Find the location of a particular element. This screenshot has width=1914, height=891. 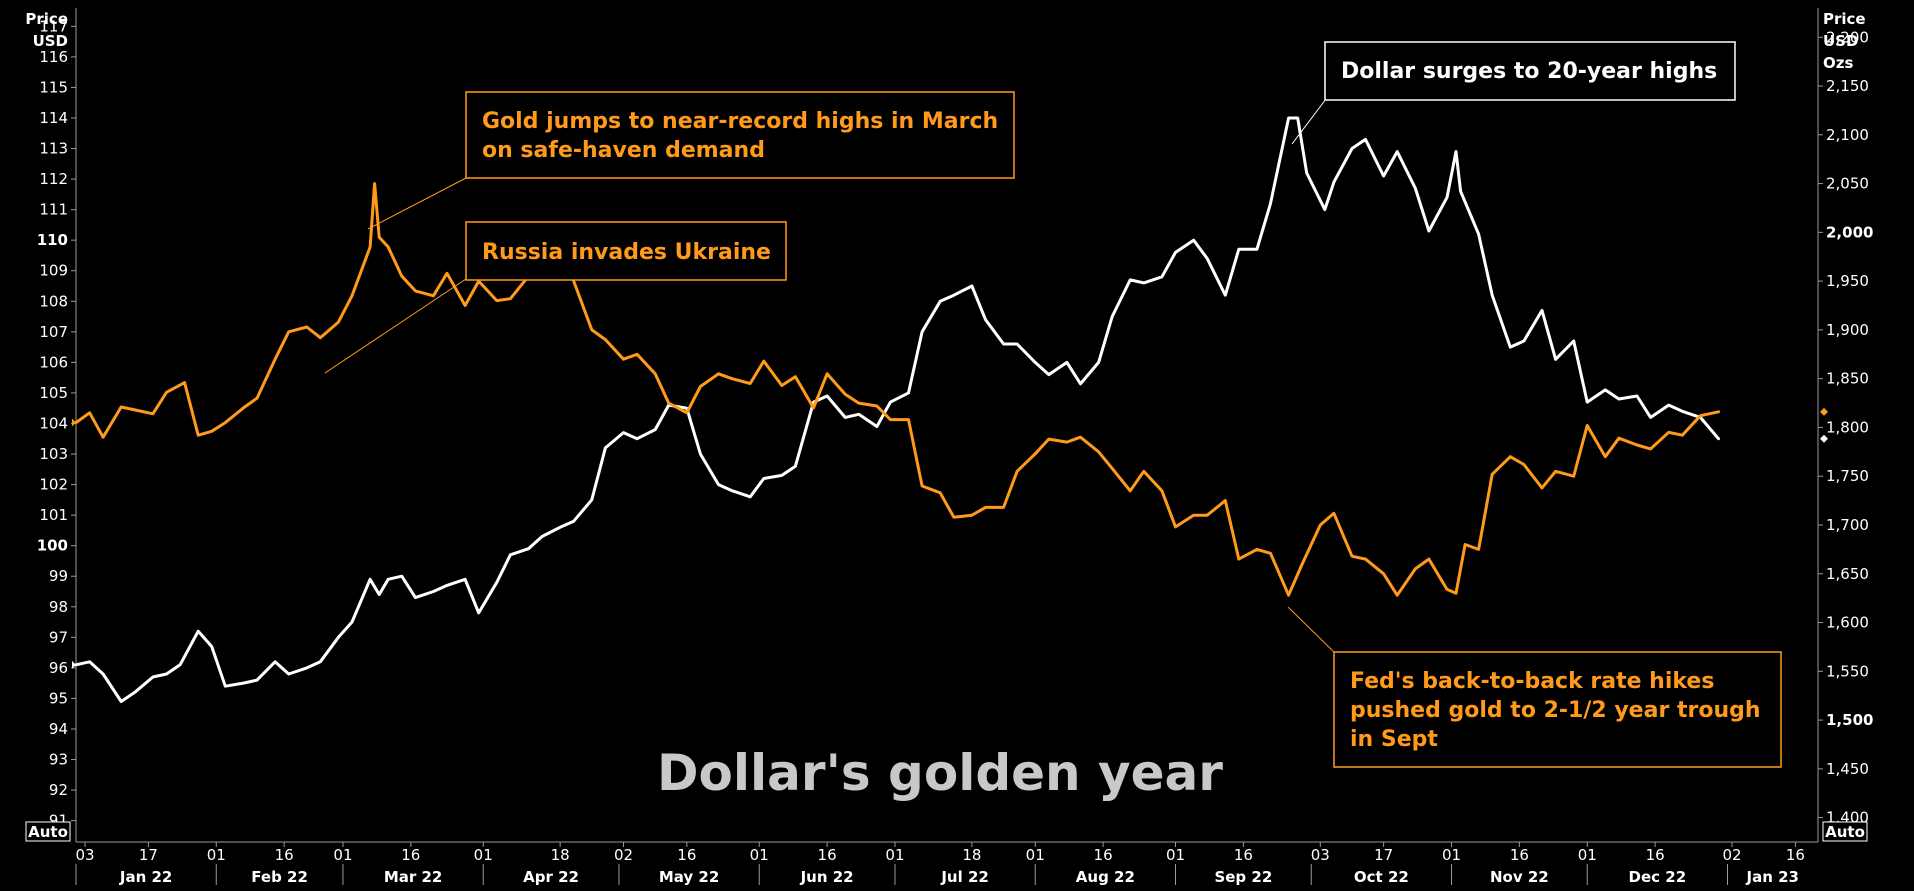

left-edge-marker is located at coordinates (74, 422).